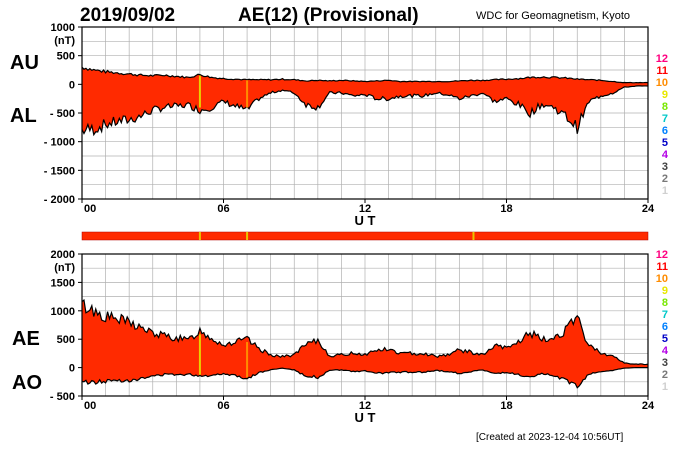 The height and width of the screenshot is (450, 700). I want to click on upper-legend-station-4: 4, so click(665, 155).